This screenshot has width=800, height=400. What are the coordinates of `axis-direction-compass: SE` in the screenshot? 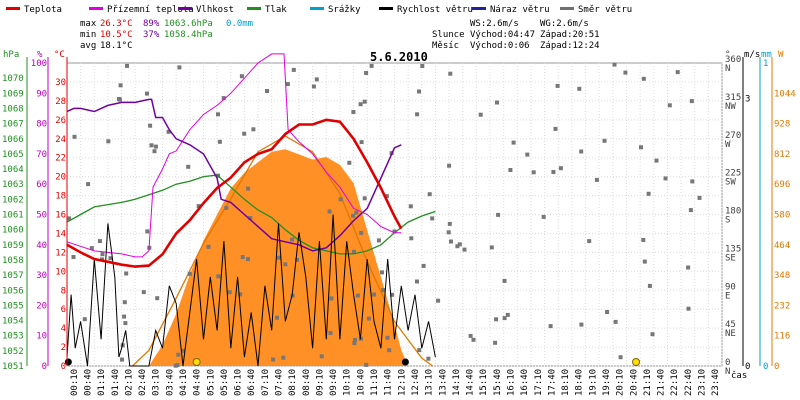 It's located at (730, 258).